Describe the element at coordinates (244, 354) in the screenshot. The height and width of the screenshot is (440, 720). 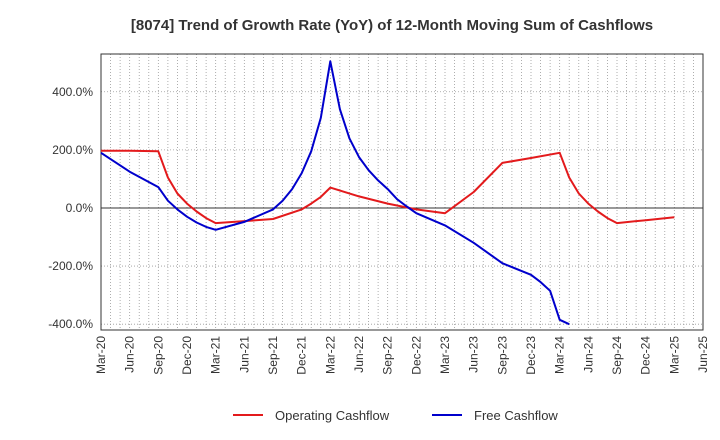
I see `x-tick-label: Jun-21` at that location.